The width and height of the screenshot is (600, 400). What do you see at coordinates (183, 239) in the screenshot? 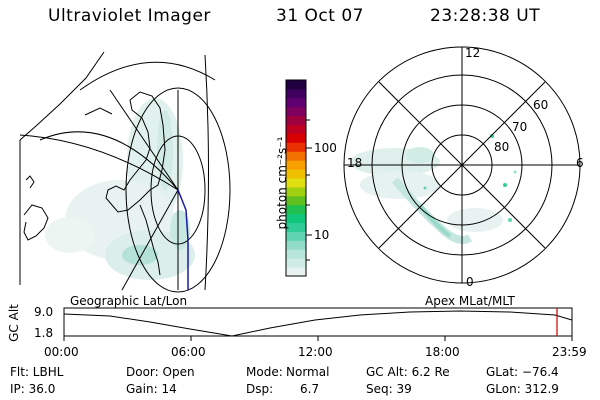
I see `satellite-track` at bounding box center [183, 239].